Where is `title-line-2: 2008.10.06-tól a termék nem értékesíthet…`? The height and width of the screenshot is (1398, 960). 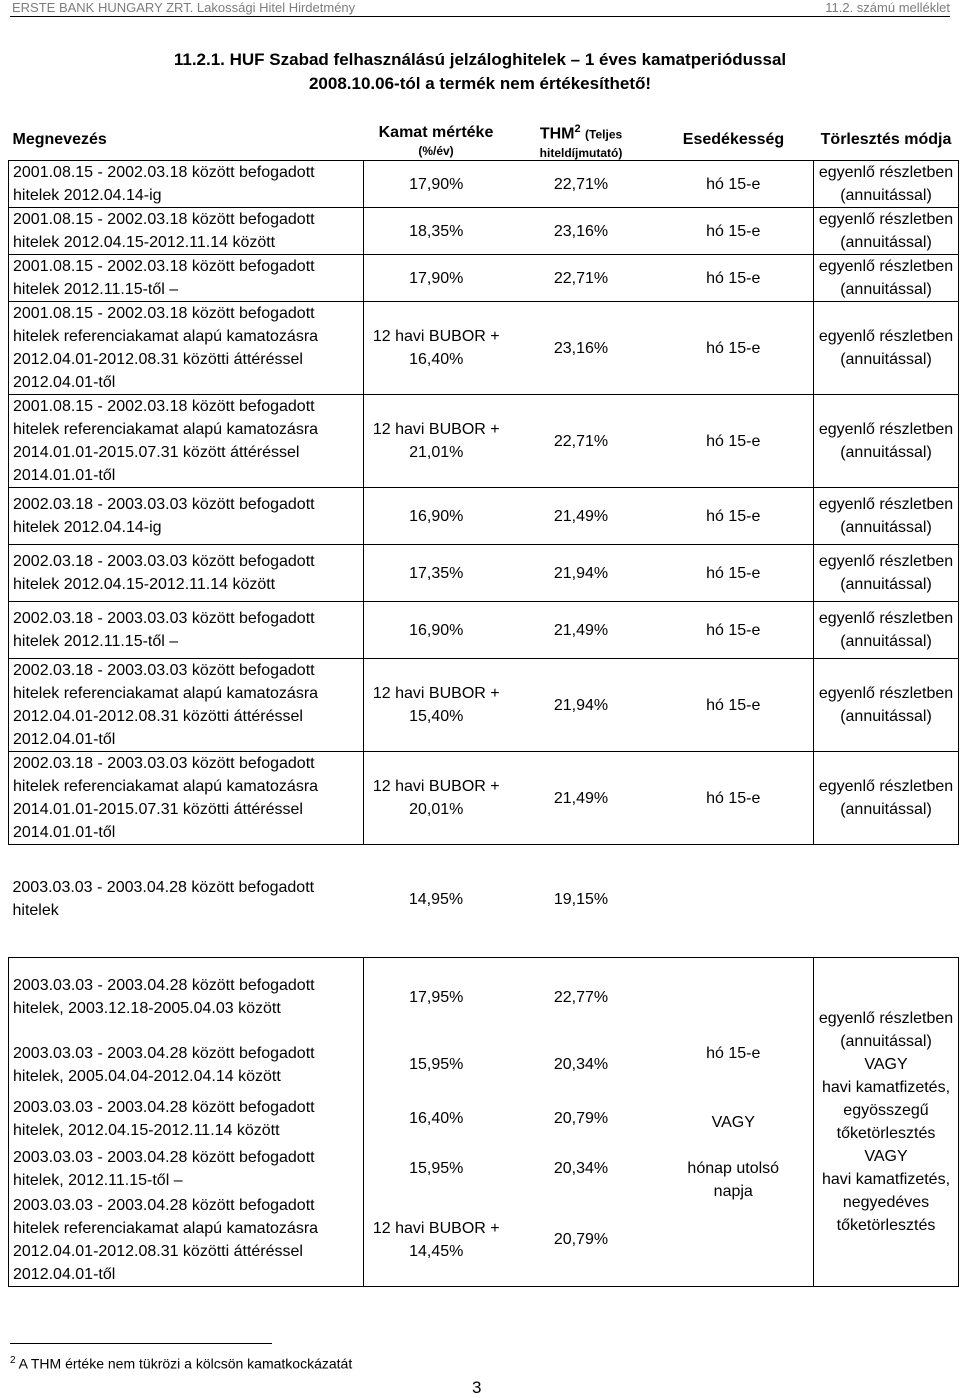
title-line-2: 2008.10.06-tól a termék nem értékesíthet… is located at coordinates (480, 83).